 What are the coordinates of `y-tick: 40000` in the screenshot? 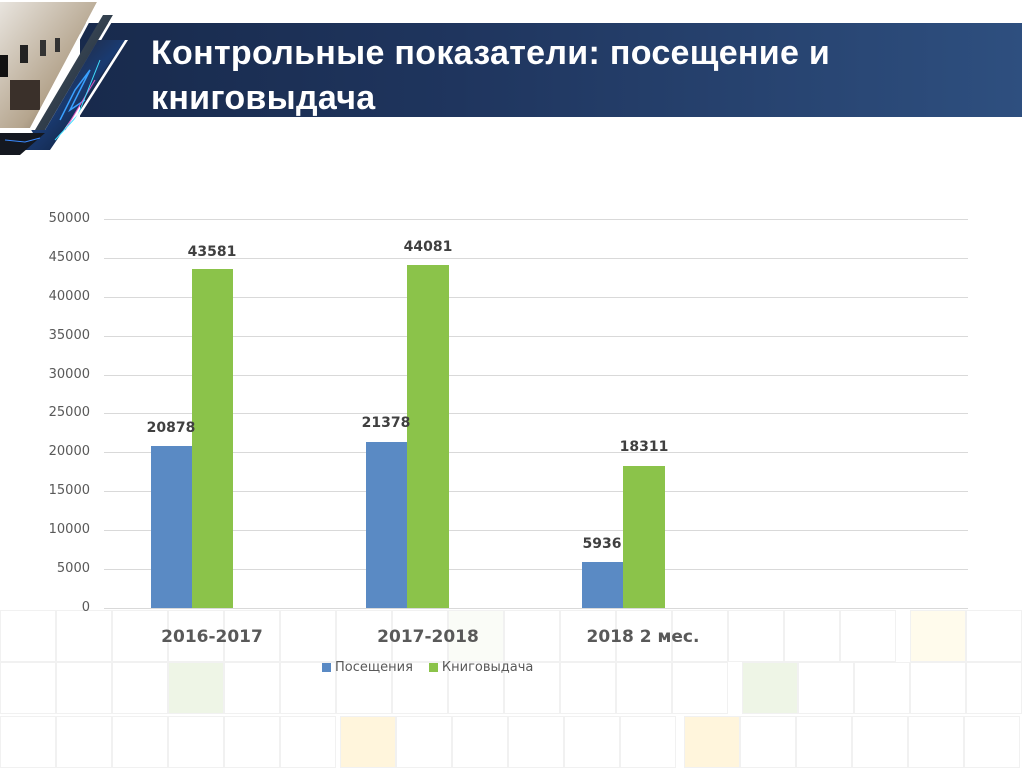 It's located at (69, 296).